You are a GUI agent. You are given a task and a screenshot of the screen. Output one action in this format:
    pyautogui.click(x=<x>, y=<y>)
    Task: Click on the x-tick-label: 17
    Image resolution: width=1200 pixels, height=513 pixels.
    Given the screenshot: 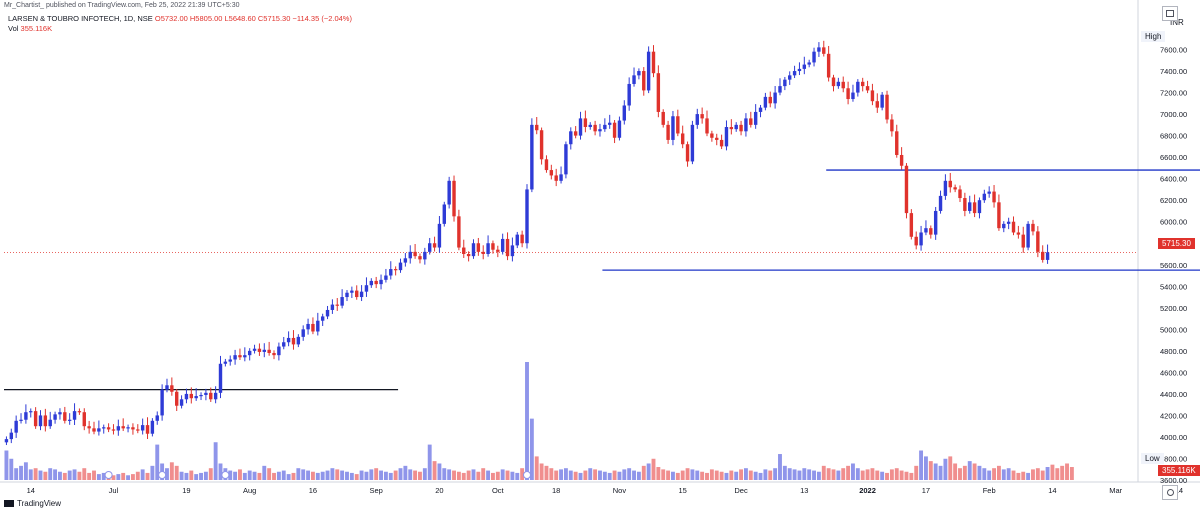 What is the action you would take?
    pyautogui.click(x=926, y=490)
    